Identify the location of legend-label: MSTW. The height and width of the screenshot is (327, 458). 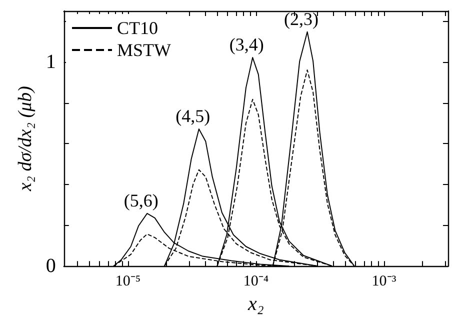
(144, 50).